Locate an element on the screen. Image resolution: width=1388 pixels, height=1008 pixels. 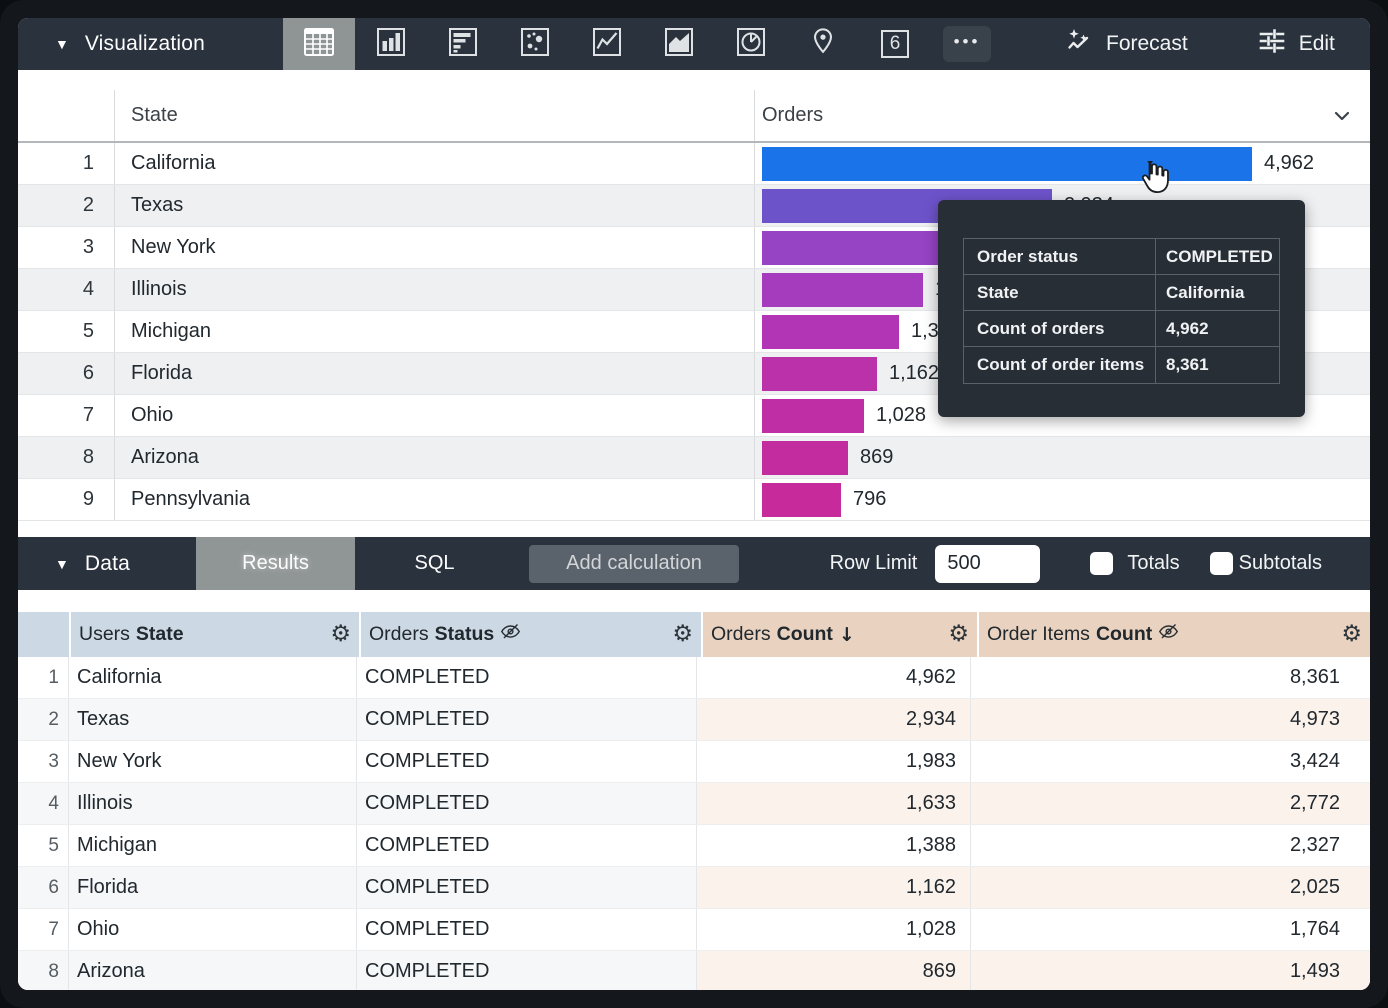
state-cell: Illinois is located at coordinates (213, 803).